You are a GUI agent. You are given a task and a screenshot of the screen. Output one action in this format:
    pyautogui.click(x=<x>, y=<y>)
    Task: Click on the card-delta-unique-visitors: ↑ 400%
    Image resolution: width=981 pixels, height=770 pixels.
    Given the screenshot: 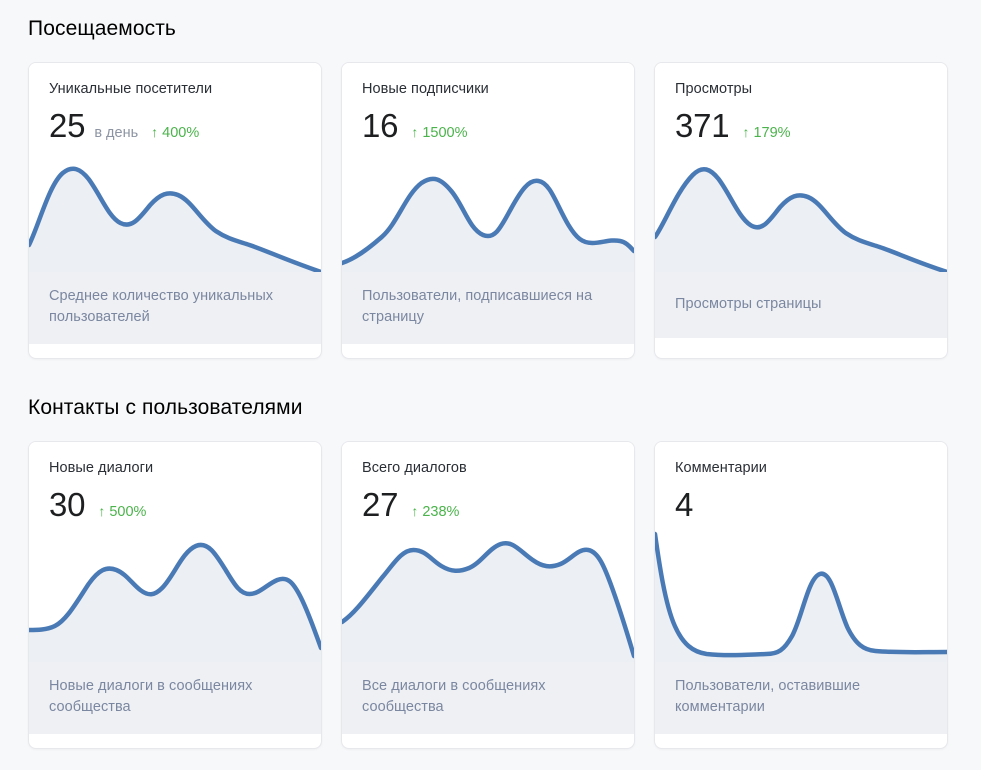 What is the action you would take?
    pyautogui.click(x=175, y=132)
    